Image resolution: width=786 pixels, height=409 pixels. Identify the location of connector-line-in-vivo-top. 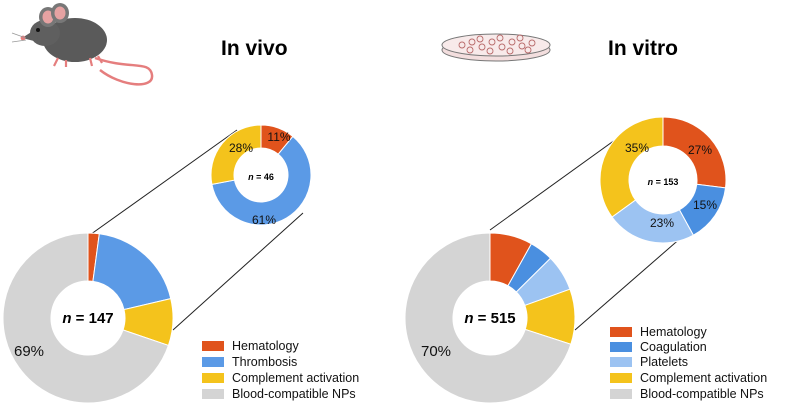
(162, 183).